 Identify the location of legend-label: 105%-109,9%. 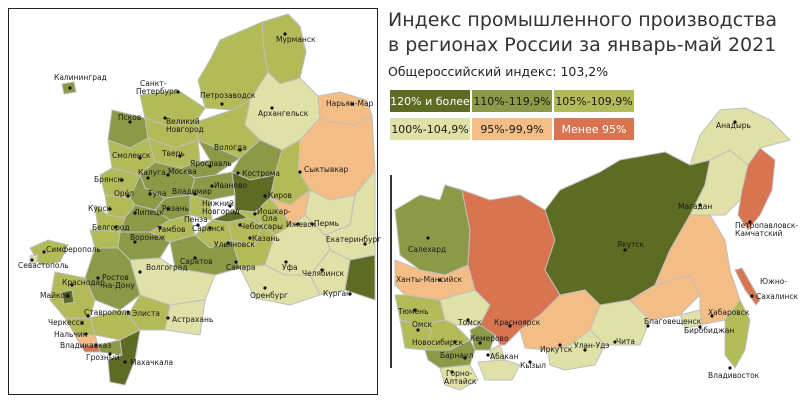
(594, 101).